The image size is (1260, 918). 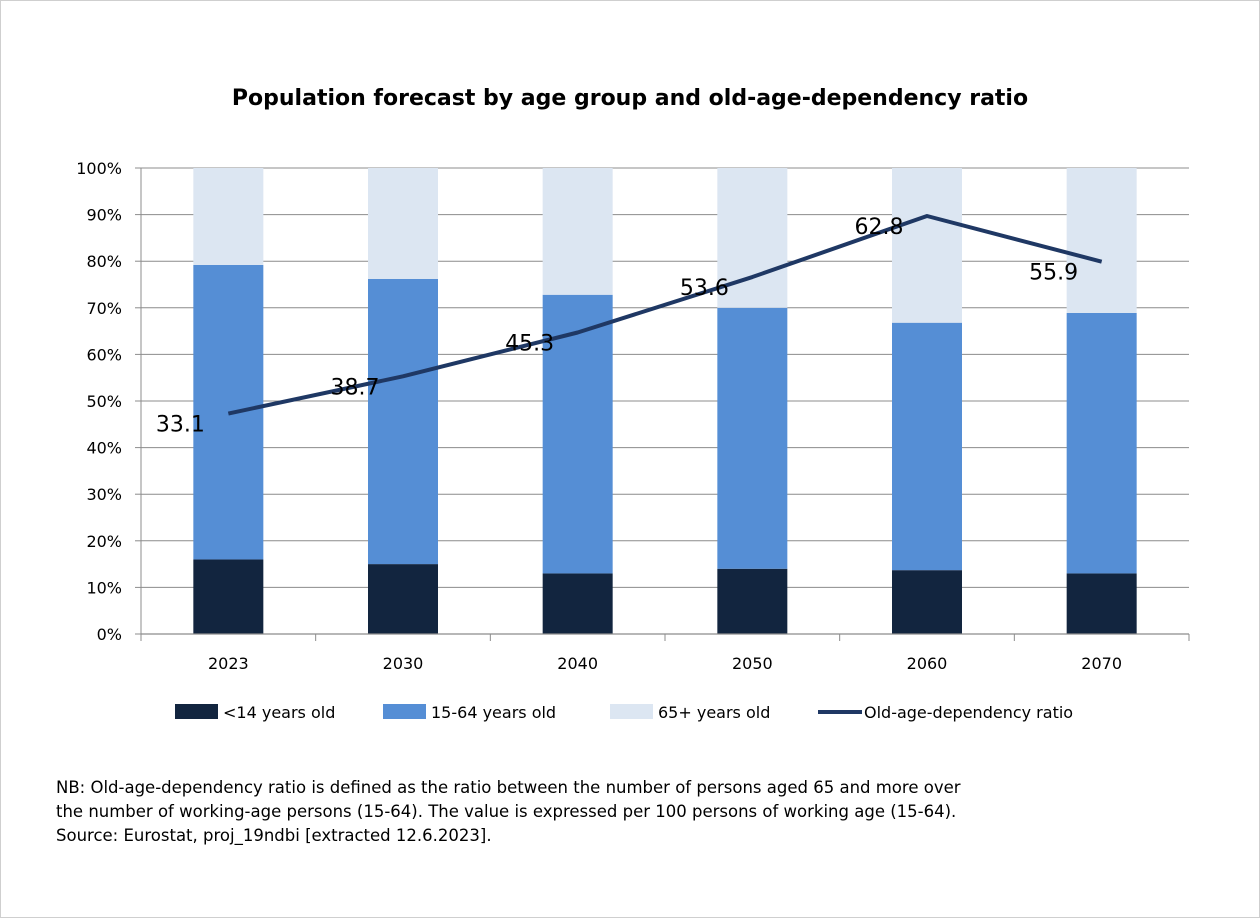 I want to click on y-tick-label: 40%, so click(x=104, y=448).